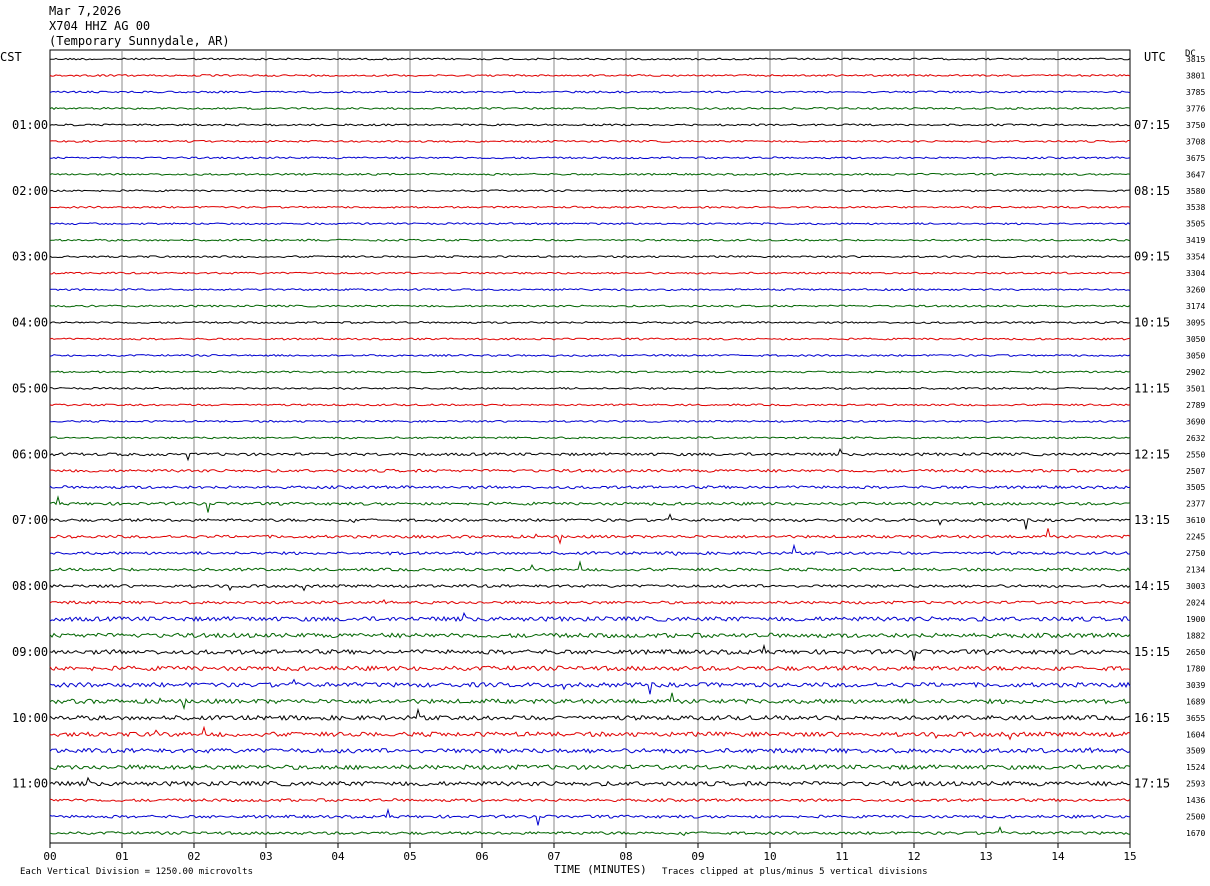  I want to click on dc-value-label: 1900, so click(1195, 619).